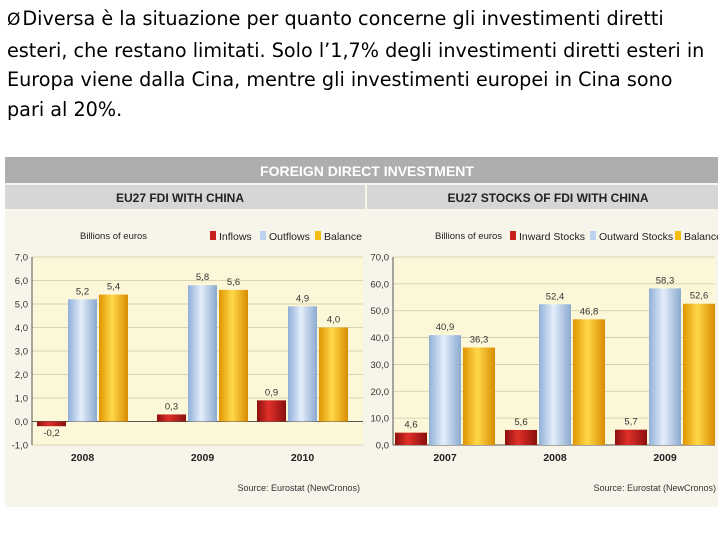 This screenshot has height=540, width=720. I want to click on flows-y-tick-label: 4,0, so click(21, 328).